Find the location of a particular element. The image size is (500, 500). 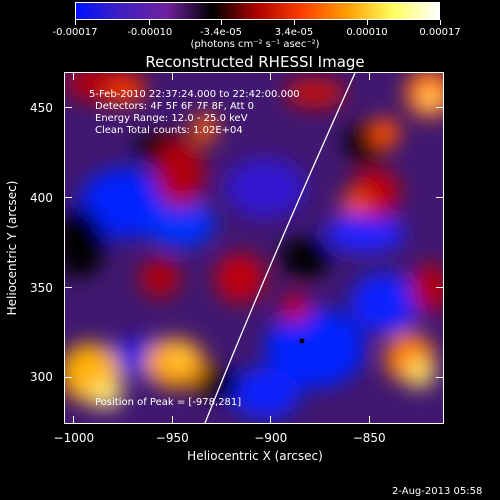

plot-title: Reconstructed RHESSI Image is located at coordinates (255, 62).